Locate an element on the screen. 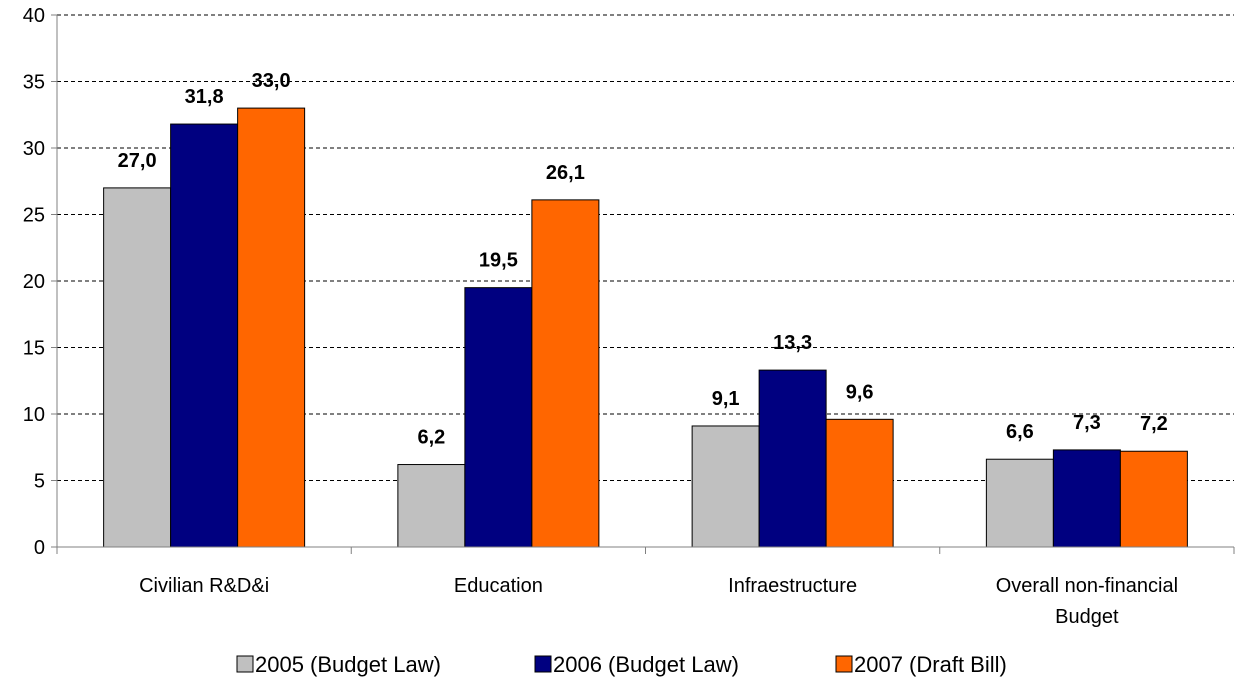 This screenshot has width=1242, height=692. y-tick-labels: 0 5 10 15 20 25 30 35 40 is located at coordinates (34, 282).